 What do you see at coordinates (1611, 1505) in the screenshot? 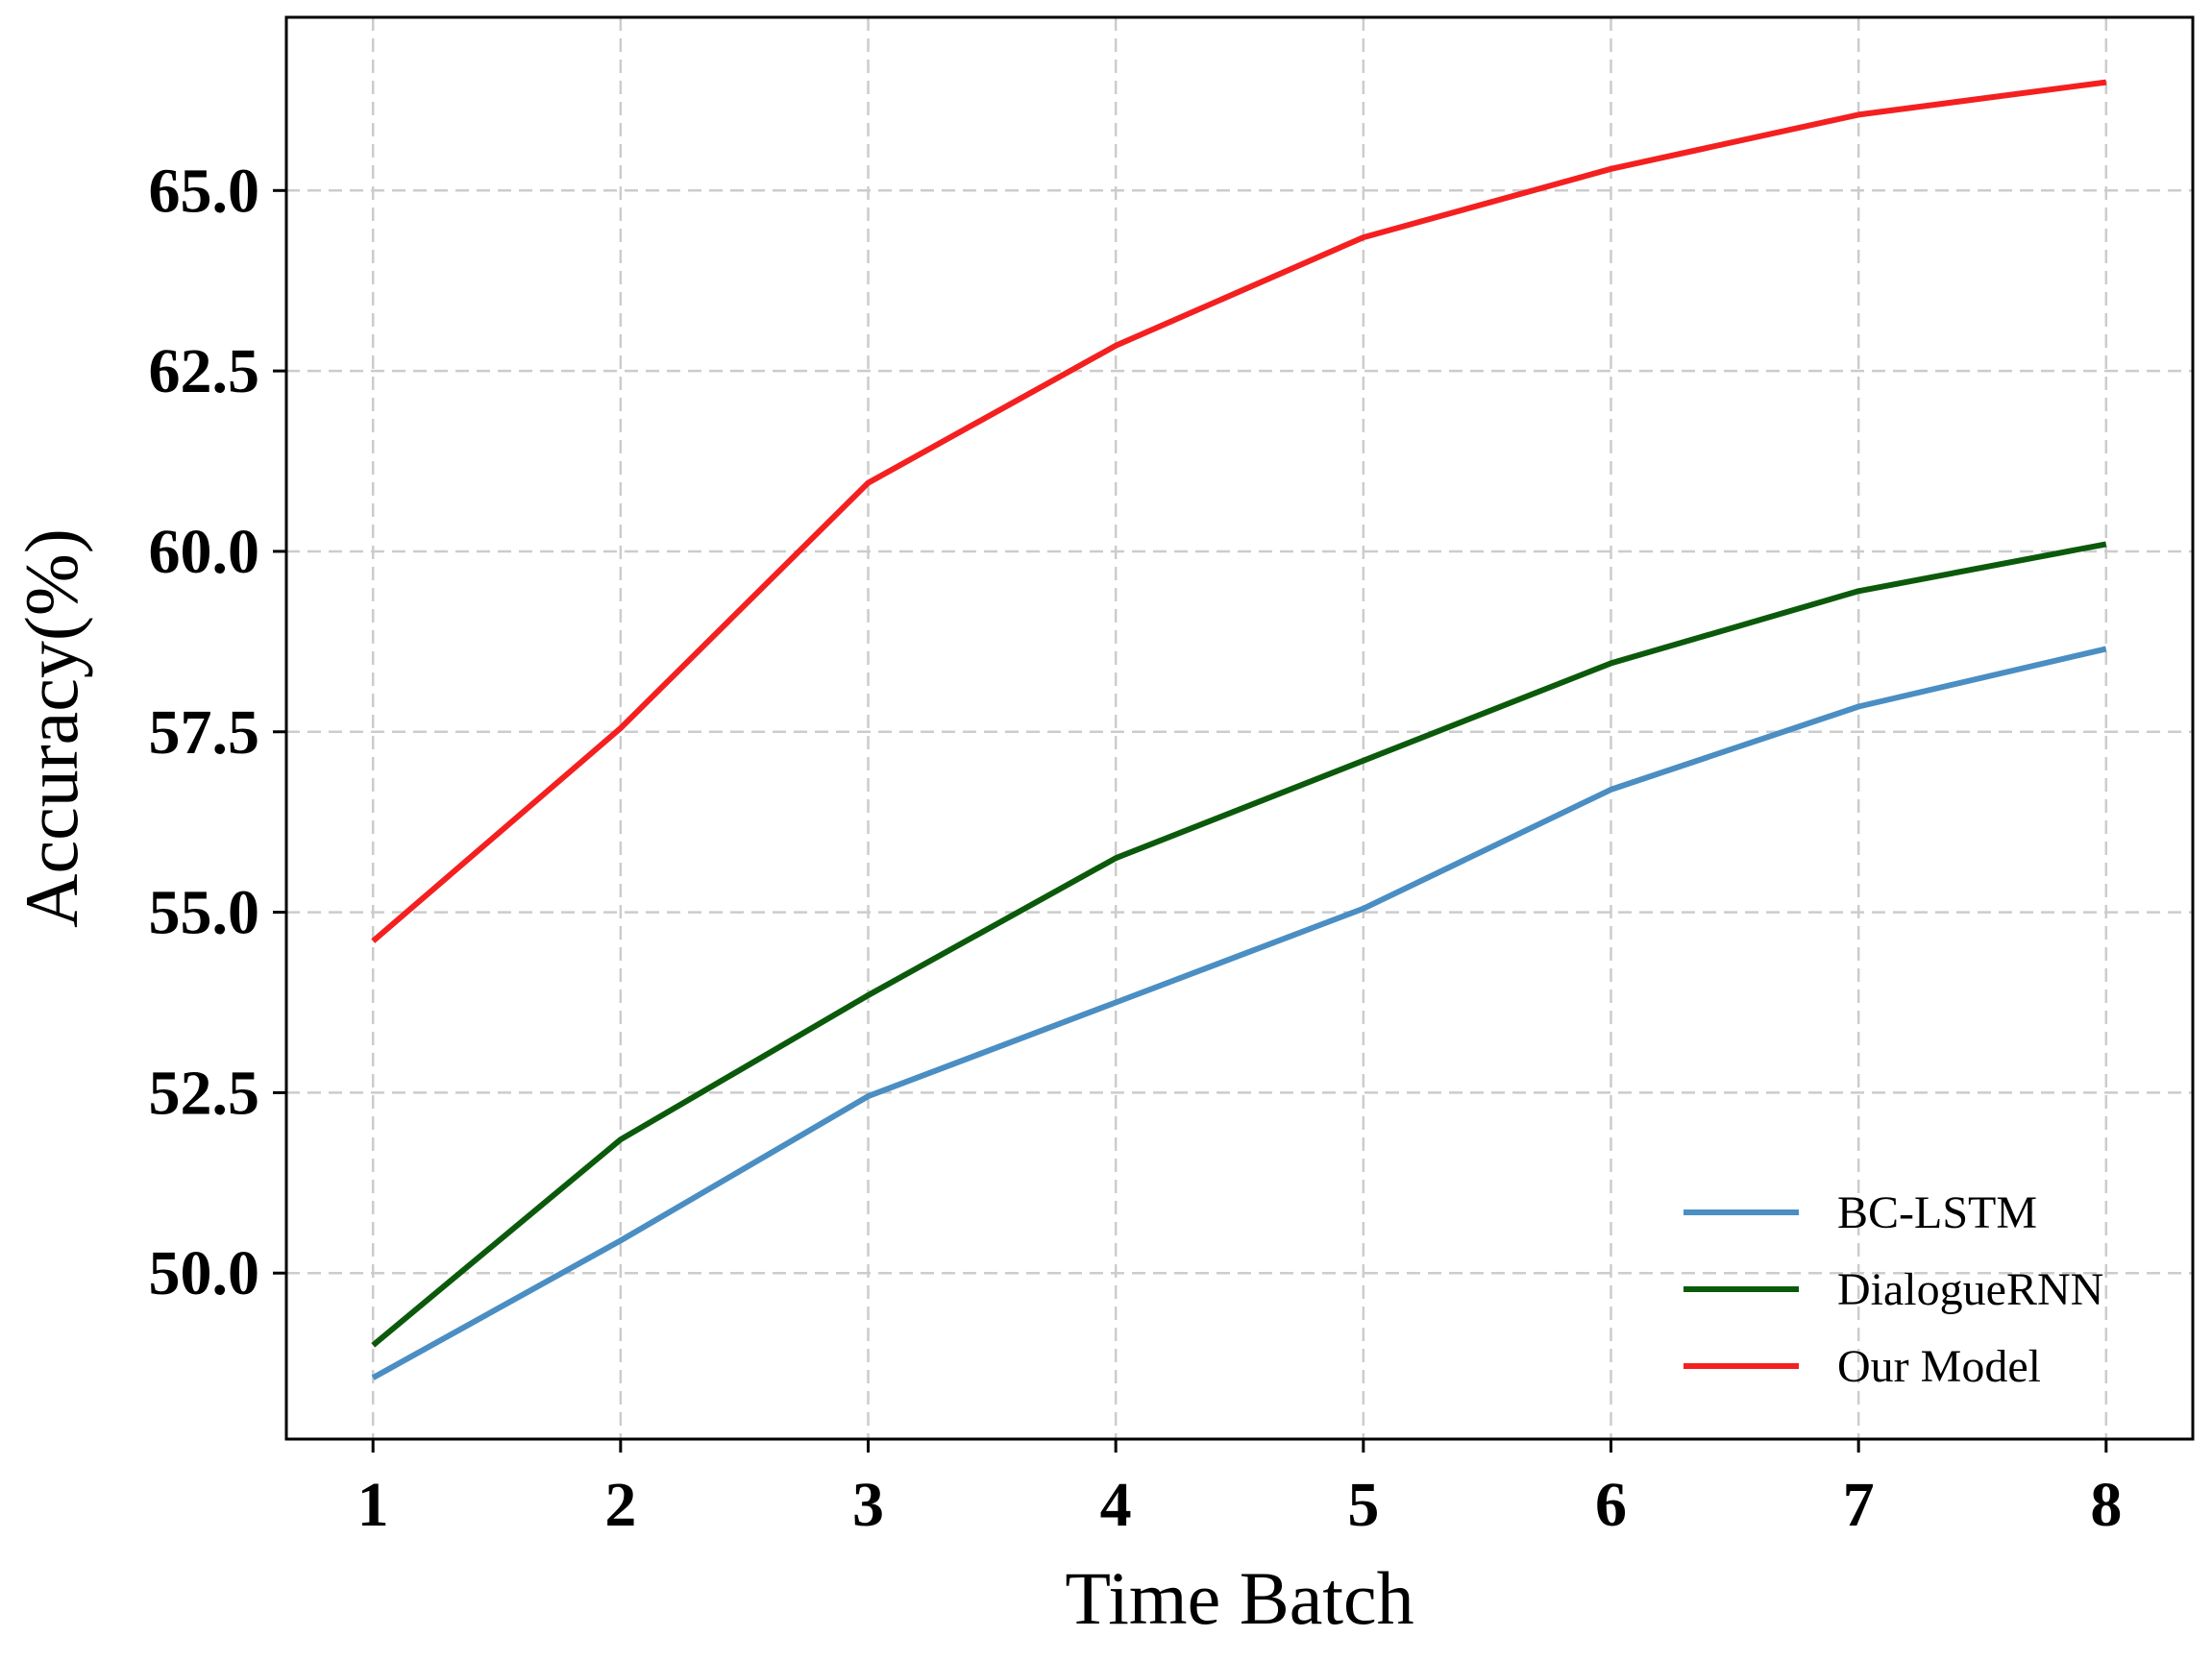
I see `x-tick-label: 6` at bounding box center [1611, 1505].